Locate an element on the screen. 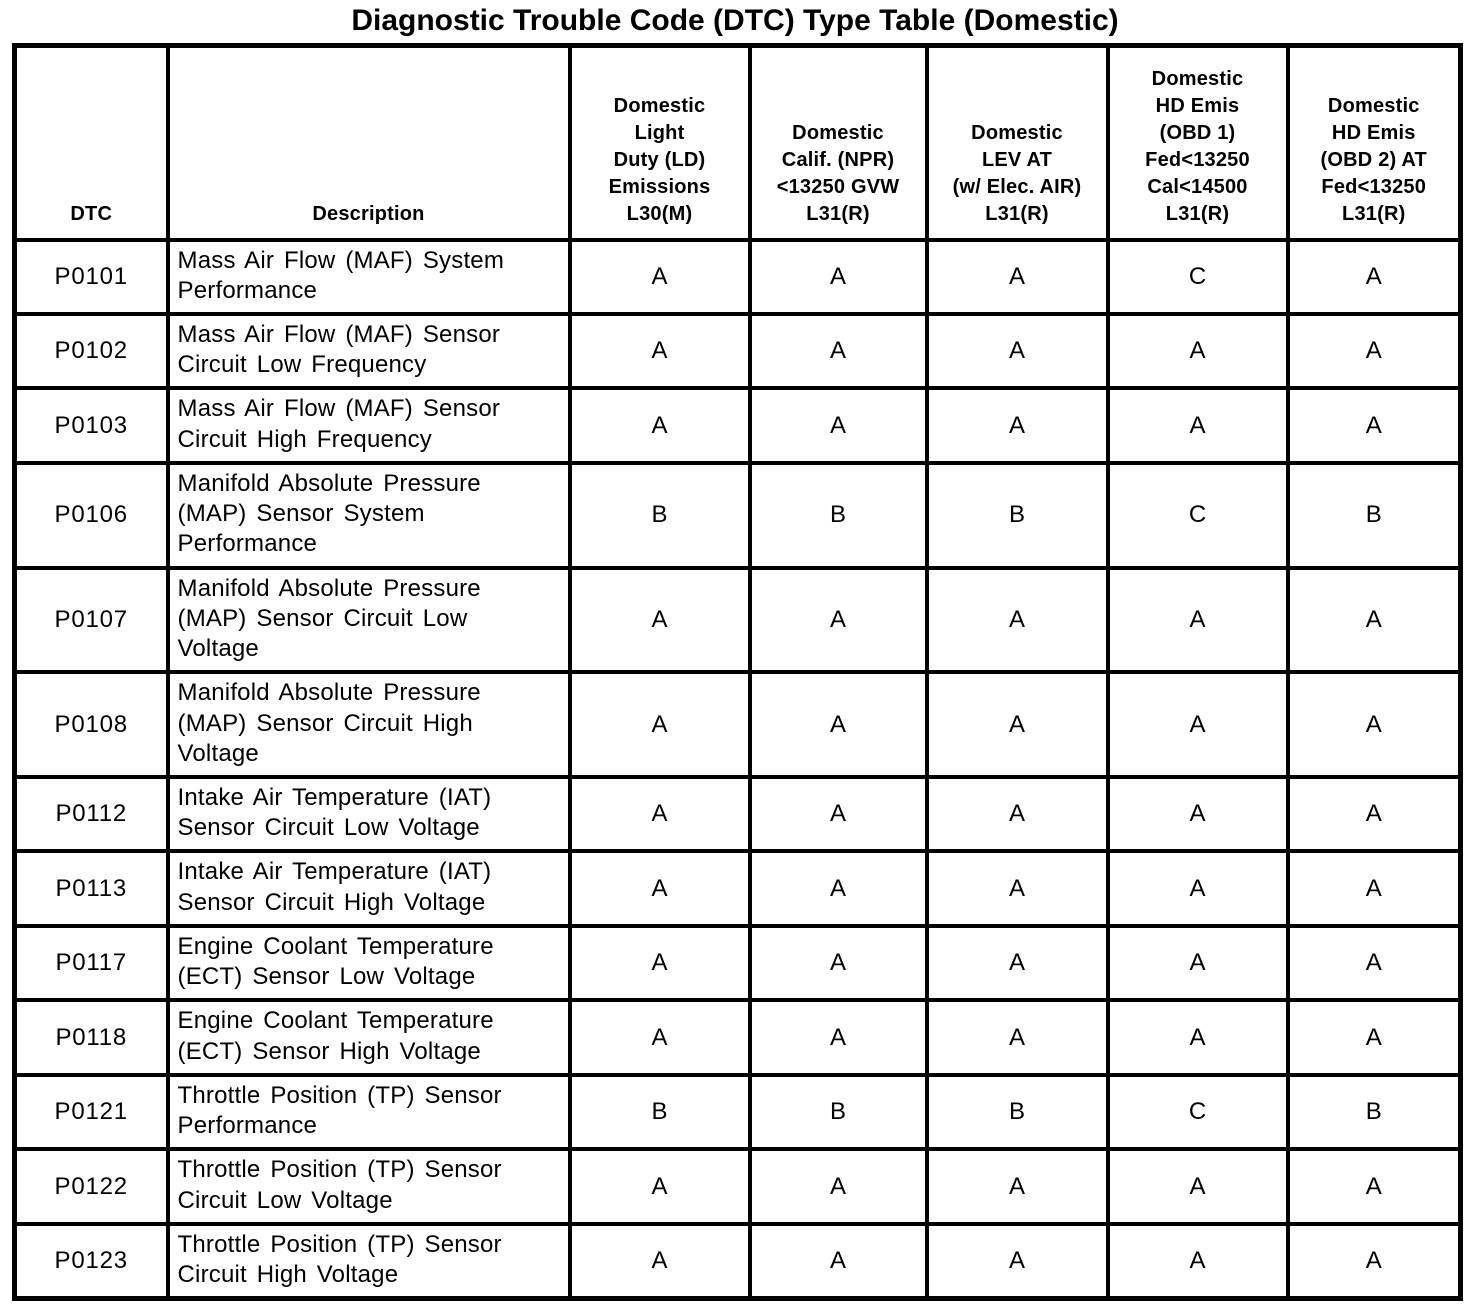  dtc-code-cell: P0122 is located at coordinates (91, 1186).